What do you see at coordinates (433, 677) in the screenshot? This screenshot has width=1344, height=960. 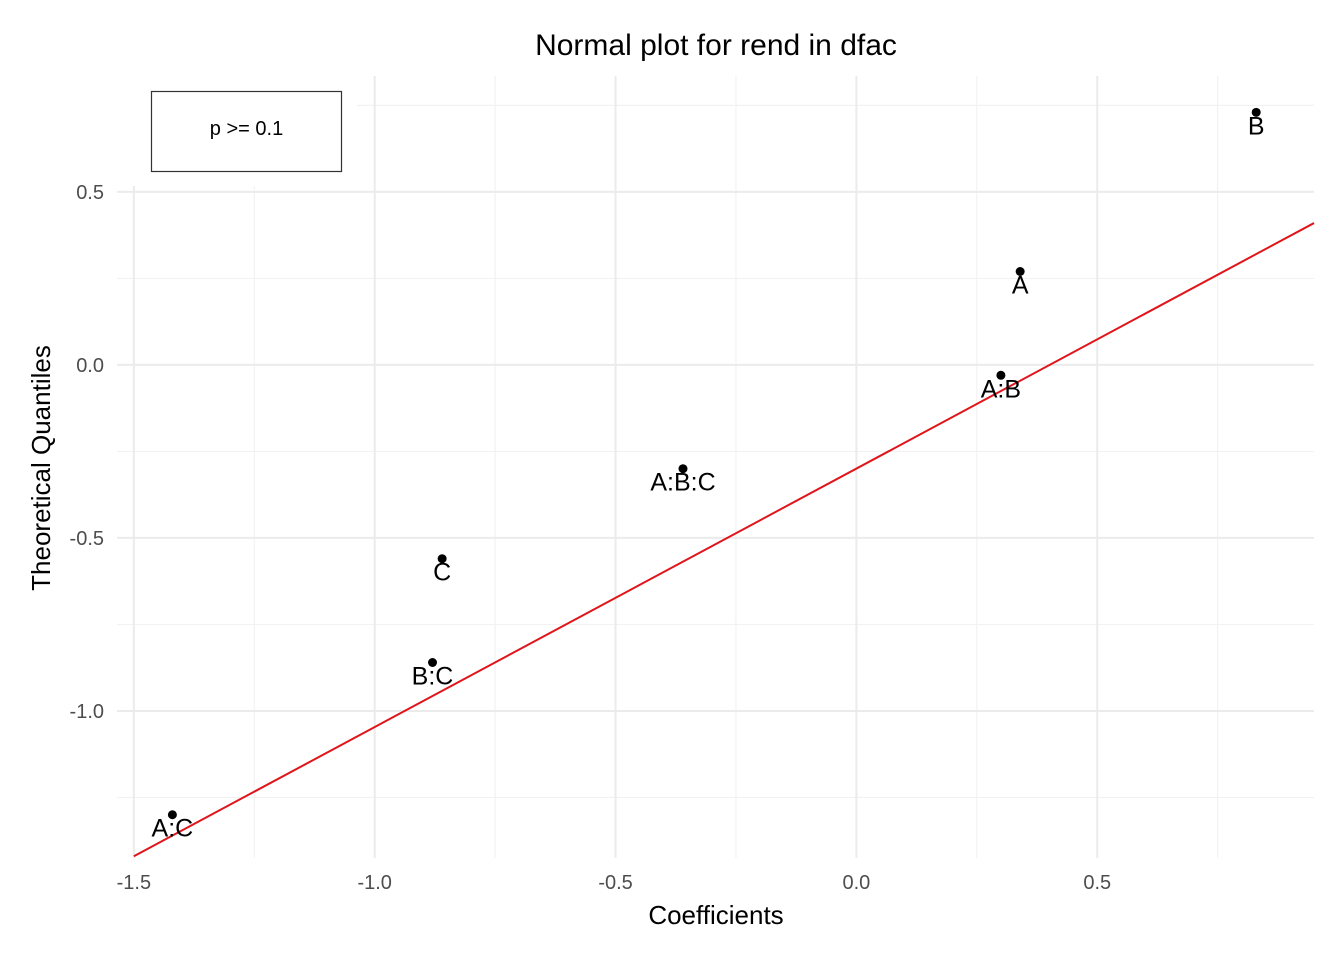 I see `point-label: B:C` at bounding box center [433, 677].